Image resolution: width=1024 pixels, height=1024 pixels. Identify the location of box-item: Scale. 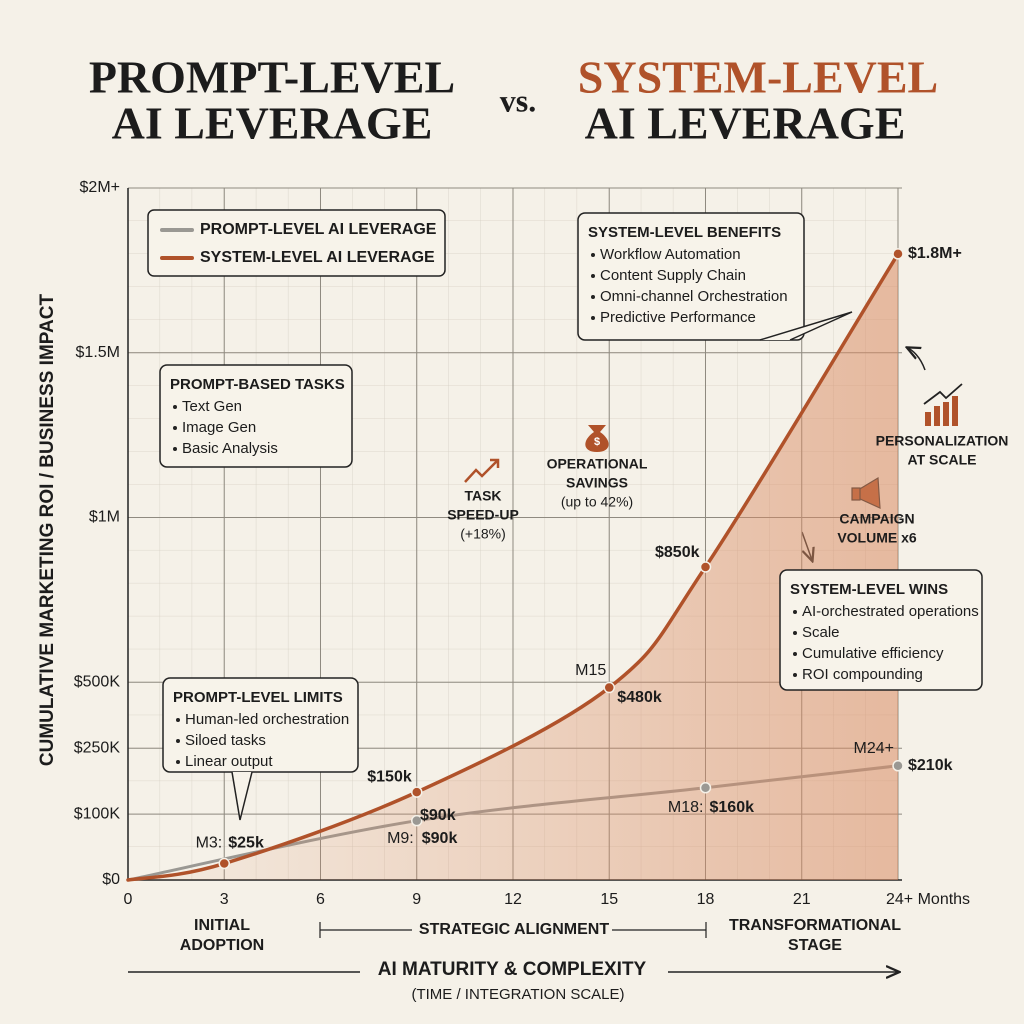
(821, 632).